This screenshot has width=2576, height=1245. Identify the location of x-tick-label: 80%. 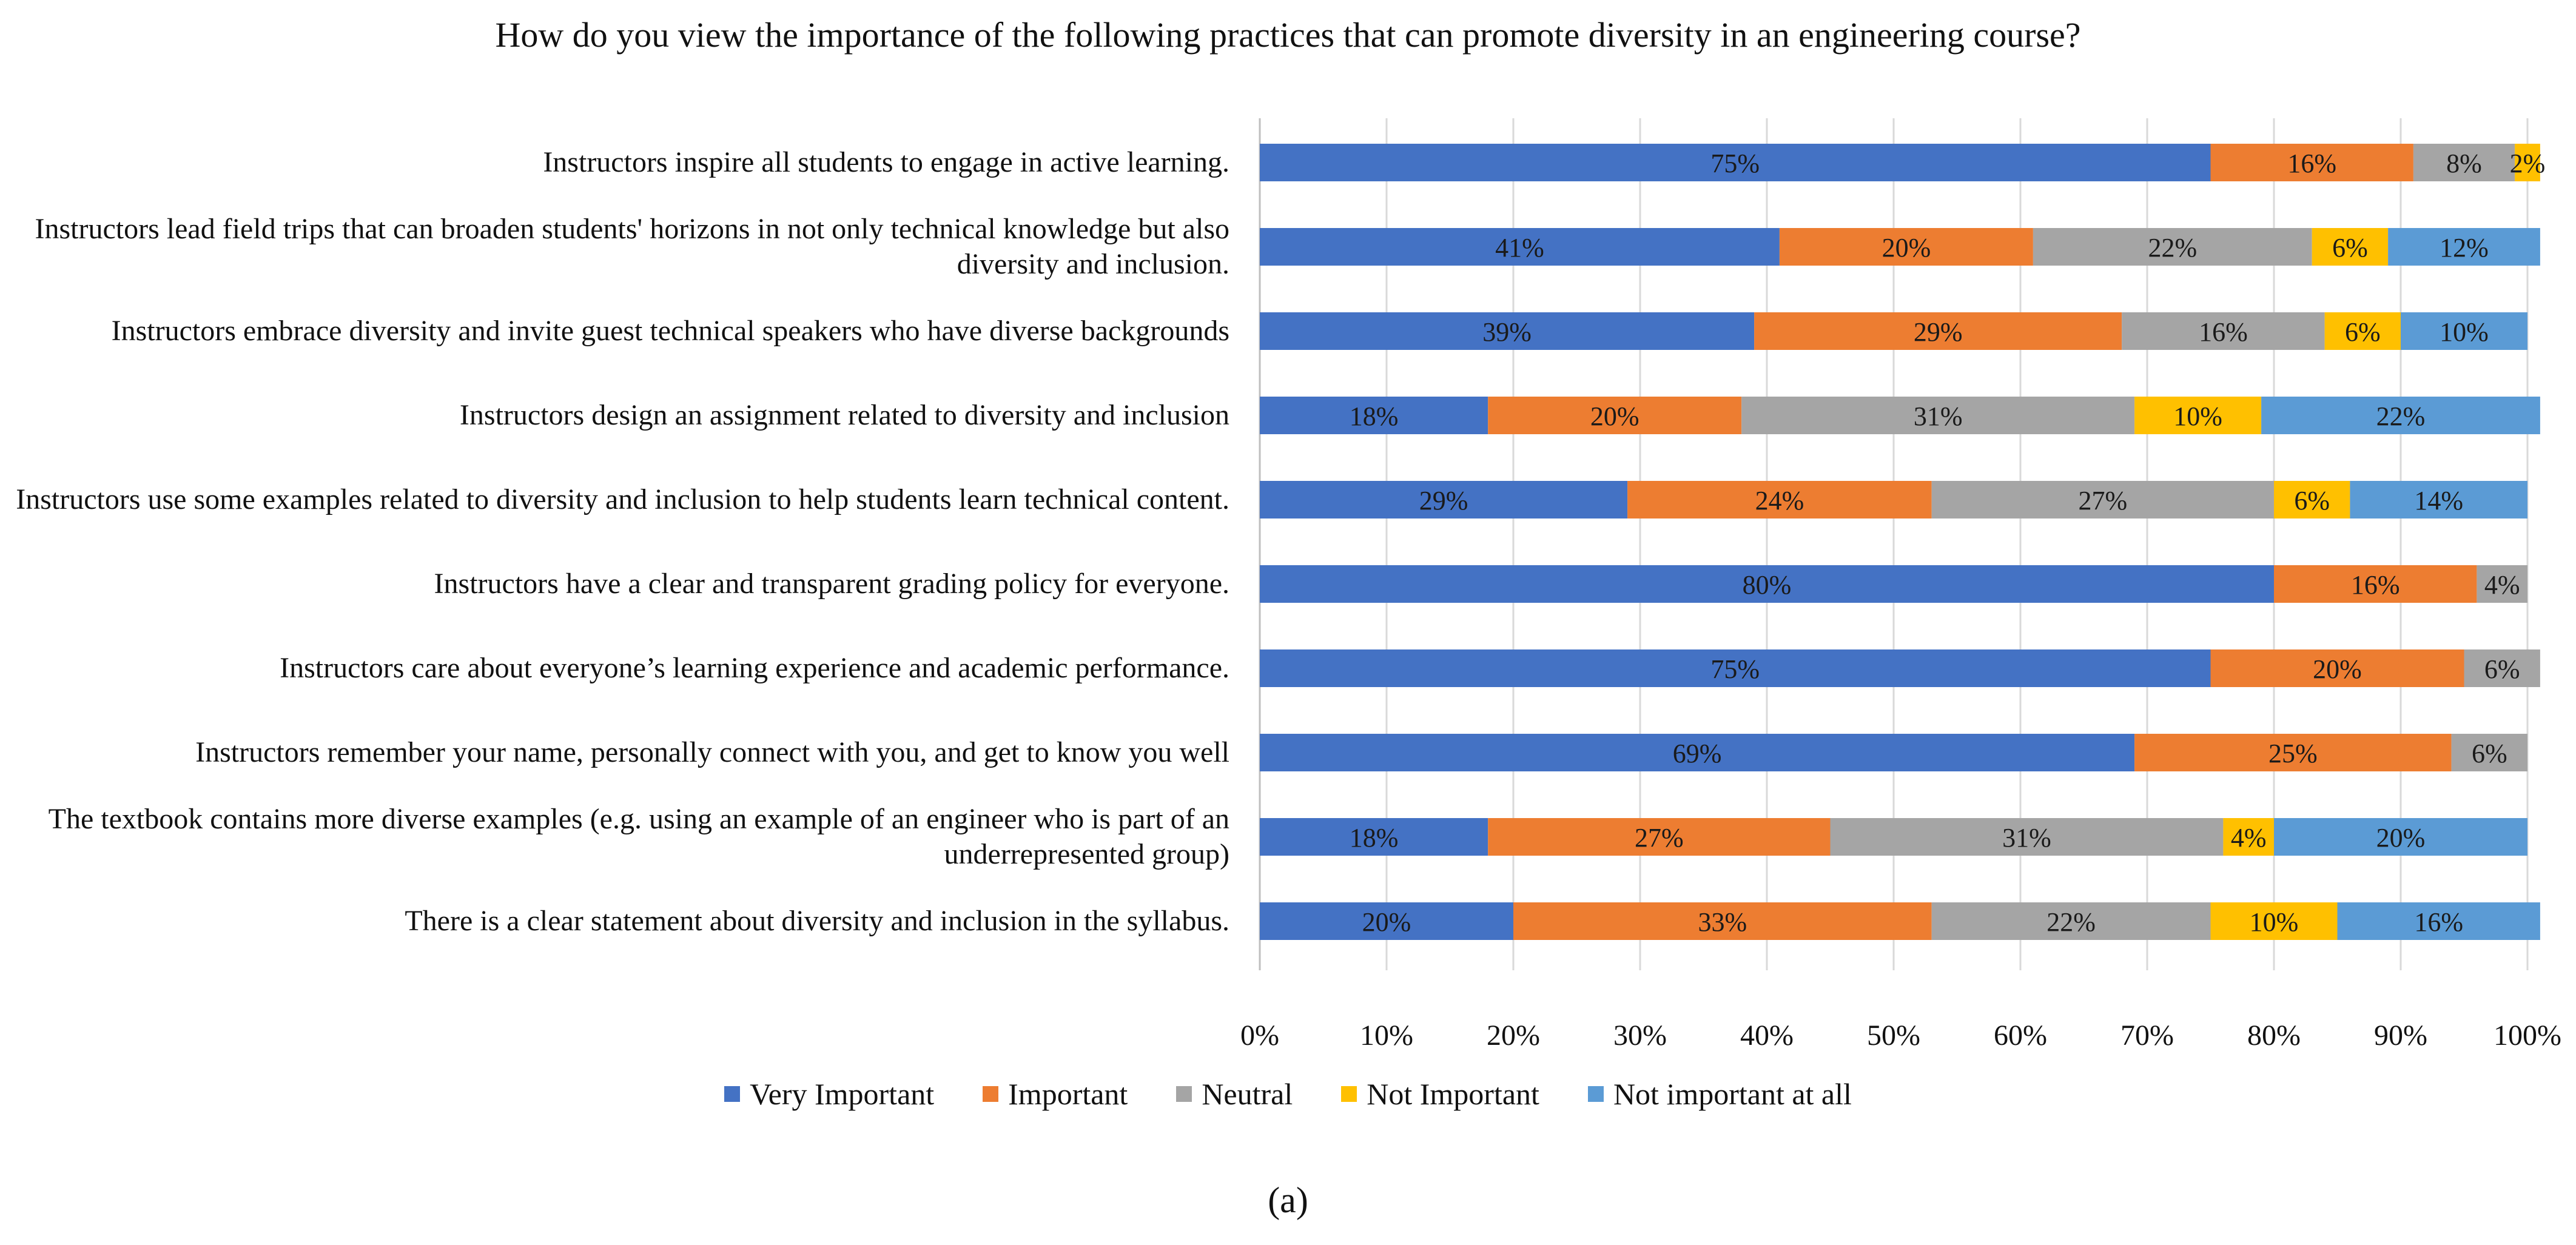
(2274, 1035).